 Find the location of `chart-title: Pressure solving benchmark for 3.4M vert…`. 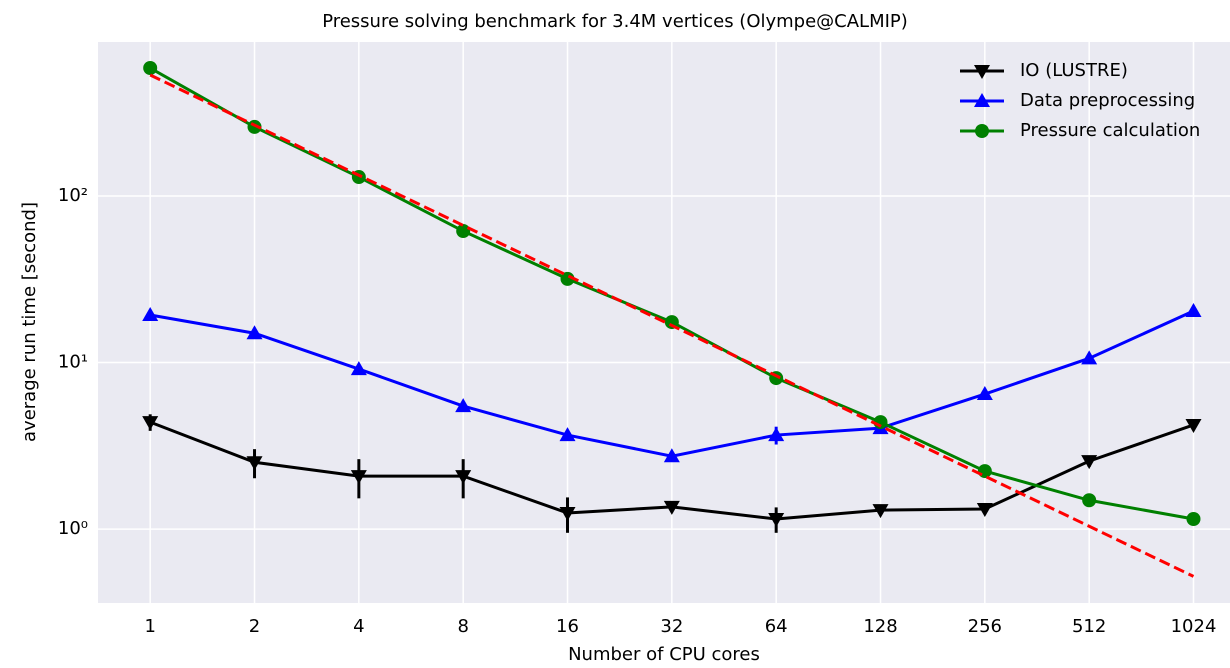

chart-title: Pressure solving benchmark for 3.4M vert… is located at coordinates (615, 21).